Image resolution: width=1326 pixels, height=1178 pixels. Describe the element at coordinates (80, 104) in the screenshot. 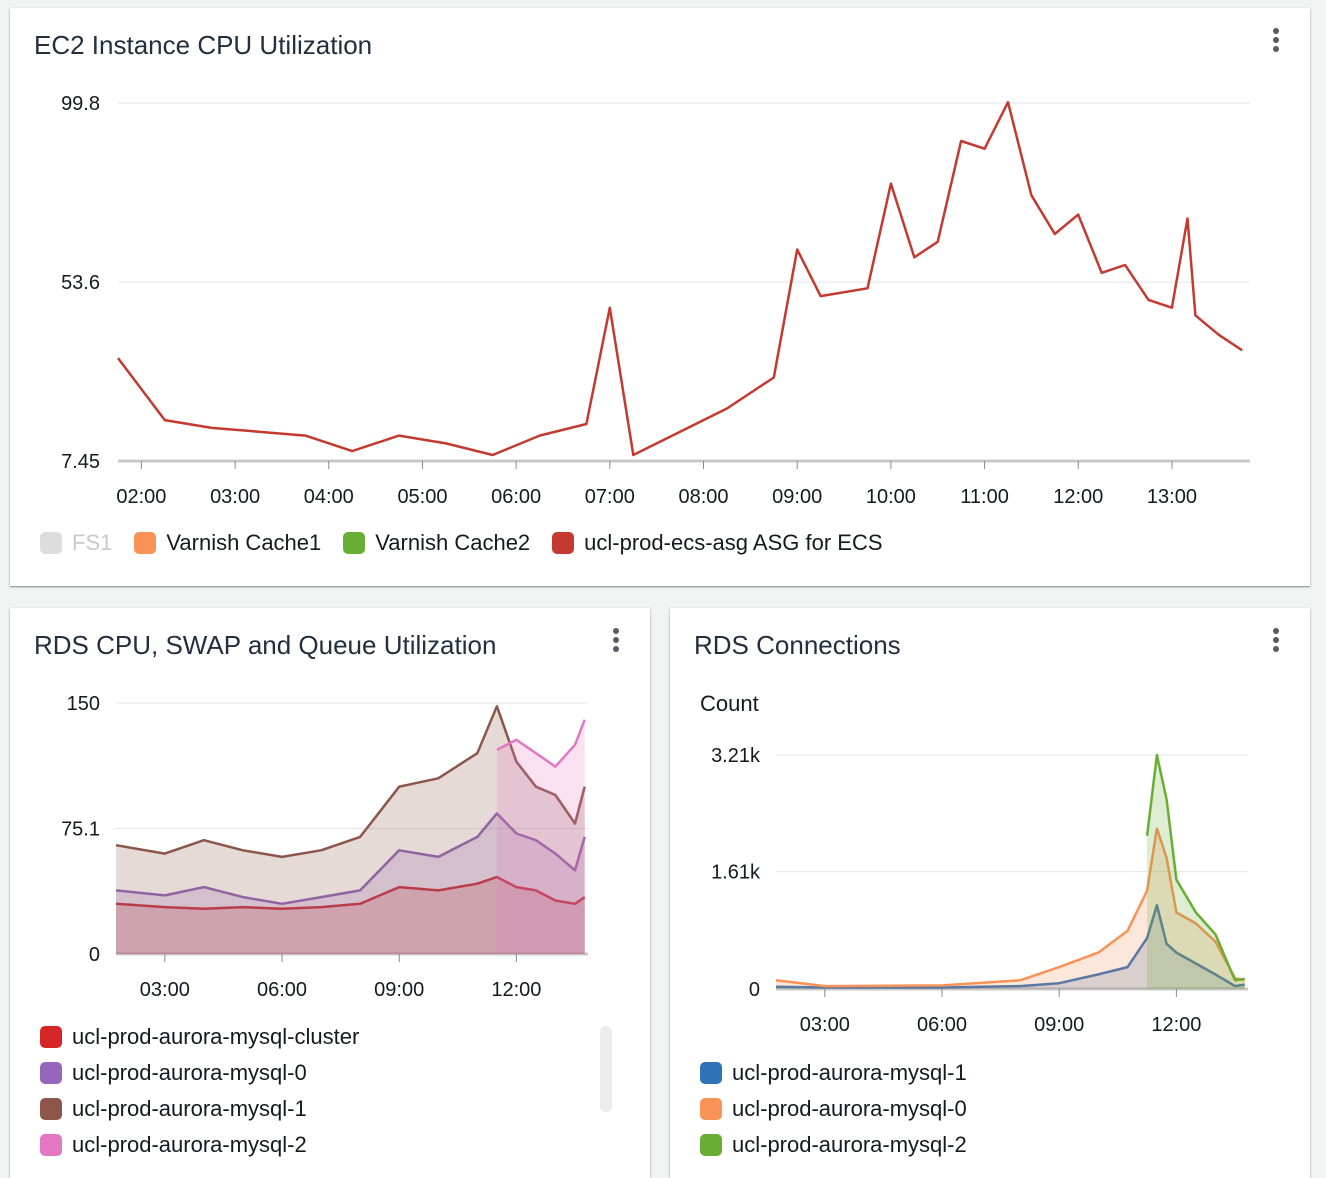

I see `y-tick-label: 99.8` at that location.